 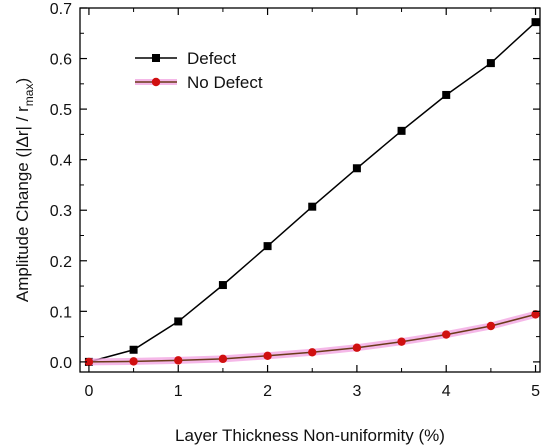 What do you see at coordinates (156, 58) in the screenshot?
I see `legend-defect-marker` at bounding box center [156, 58].